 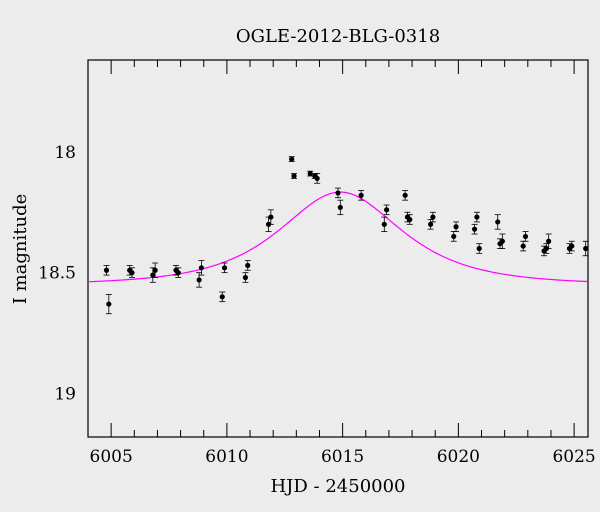 I want to click on x-tick-label: 6020, so click(x=458, y=457).